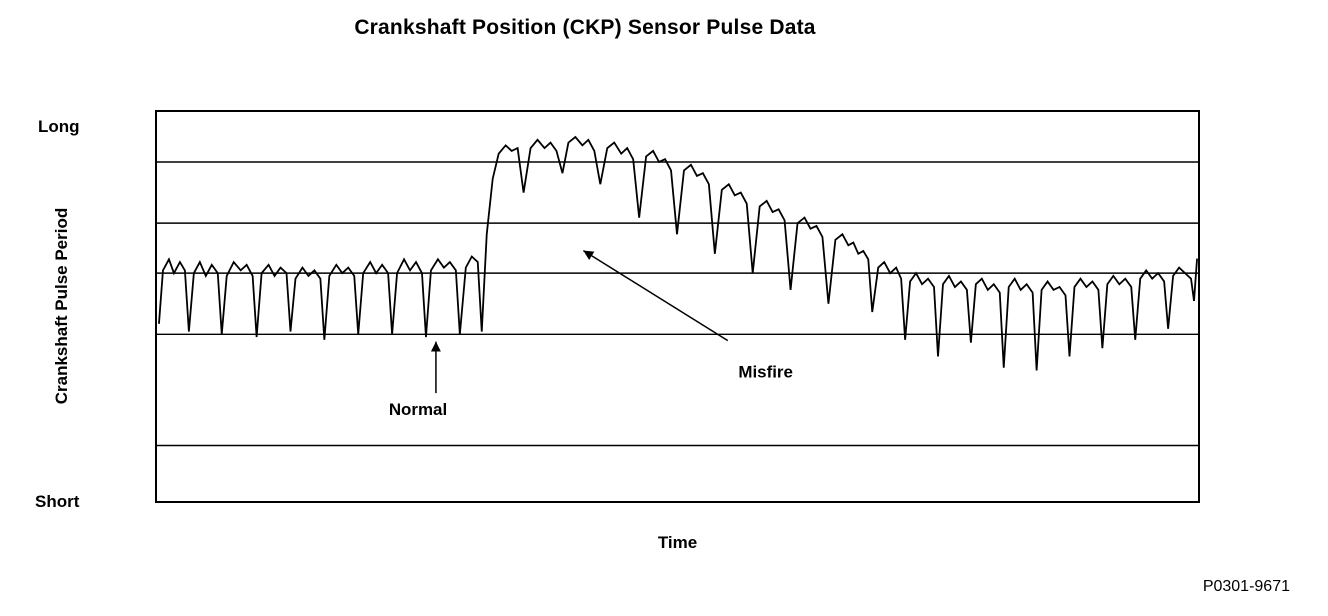  Describe the element at coordinates (61, 306) in the screenshot. I see `y-axis-title: Crankshaft Pulse Period` at that location.